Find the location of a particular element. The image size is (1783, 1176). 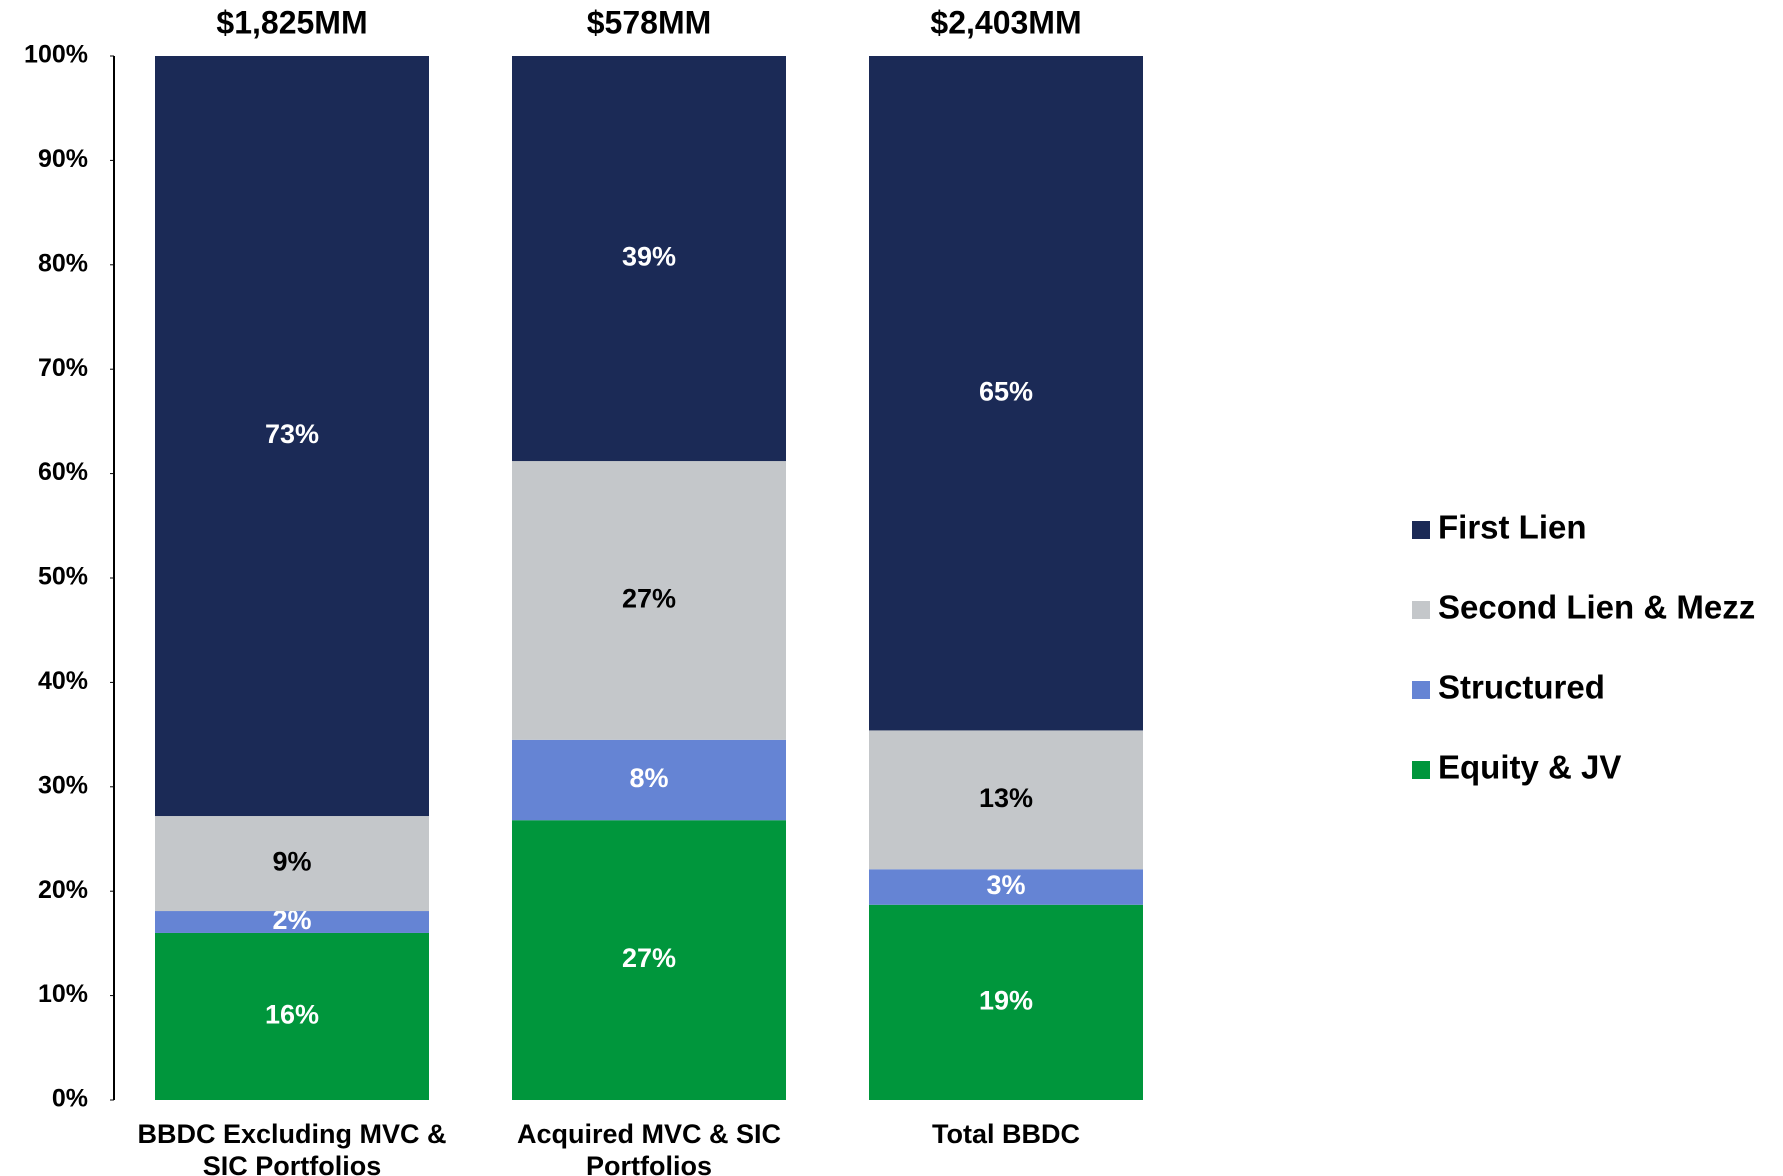

y-tick-label: 90% is located at coordinates (63, 159).